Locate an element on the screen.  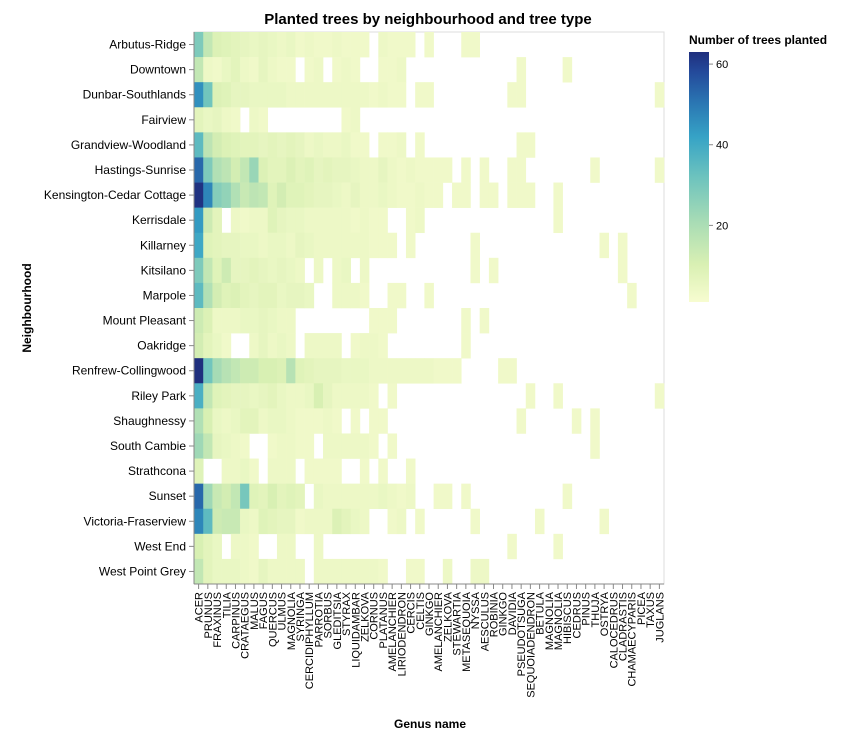
x-tick-label: CLADRASTIS is located at coordinates (624, 626).